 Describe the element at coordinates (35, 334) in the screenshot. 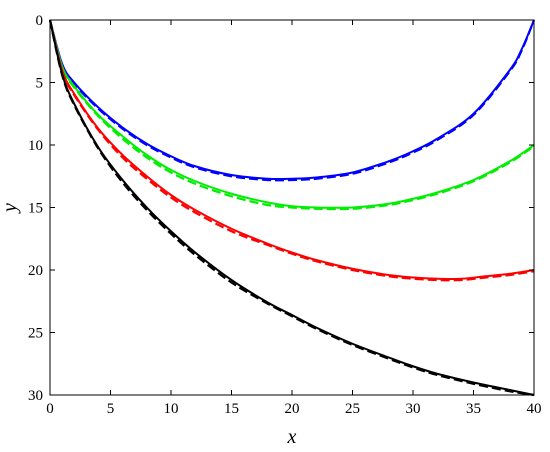

I see `y-tick-label: 25` at that location.